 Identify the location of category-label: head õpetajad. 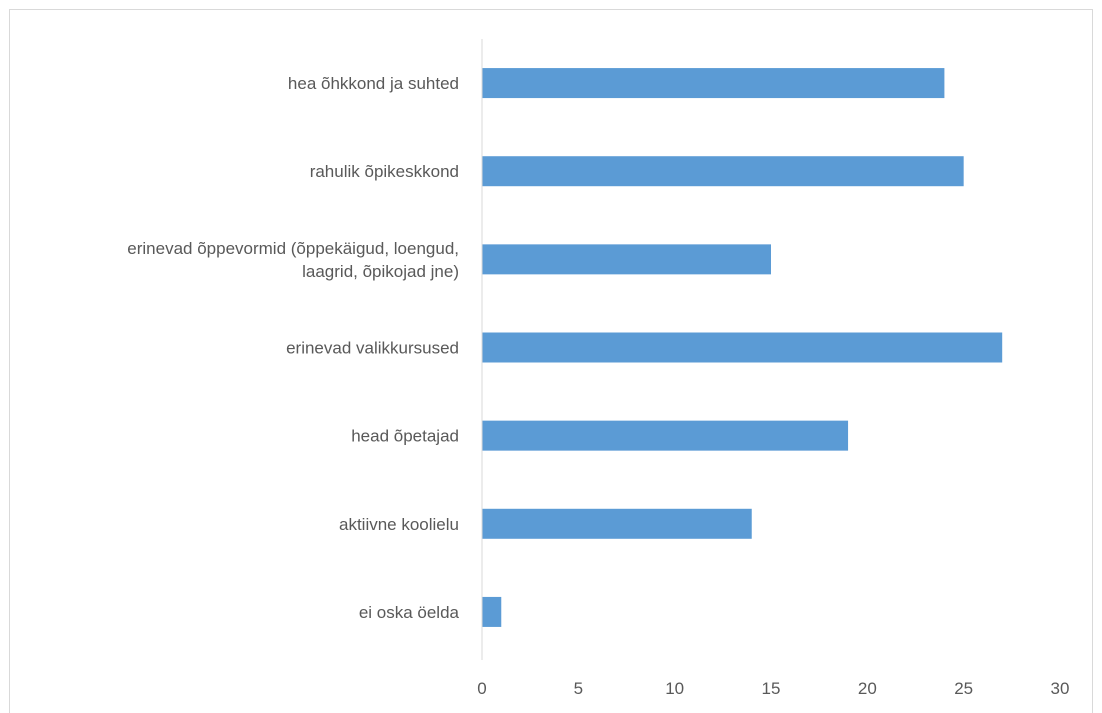
(405, 436).